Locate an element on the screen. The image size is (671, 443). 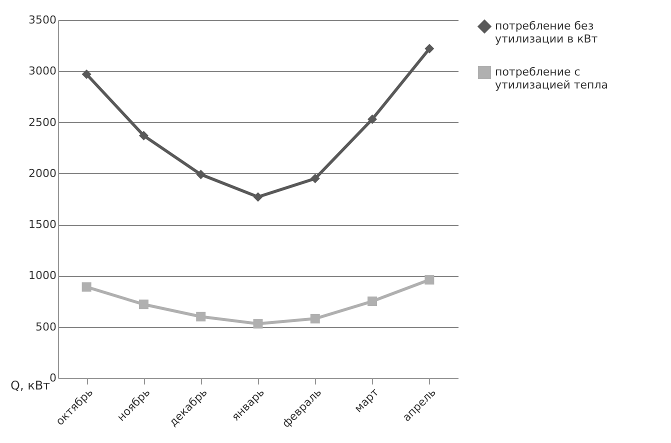
y-axis-title: Q, кВт is located at coordinates (30, 385).